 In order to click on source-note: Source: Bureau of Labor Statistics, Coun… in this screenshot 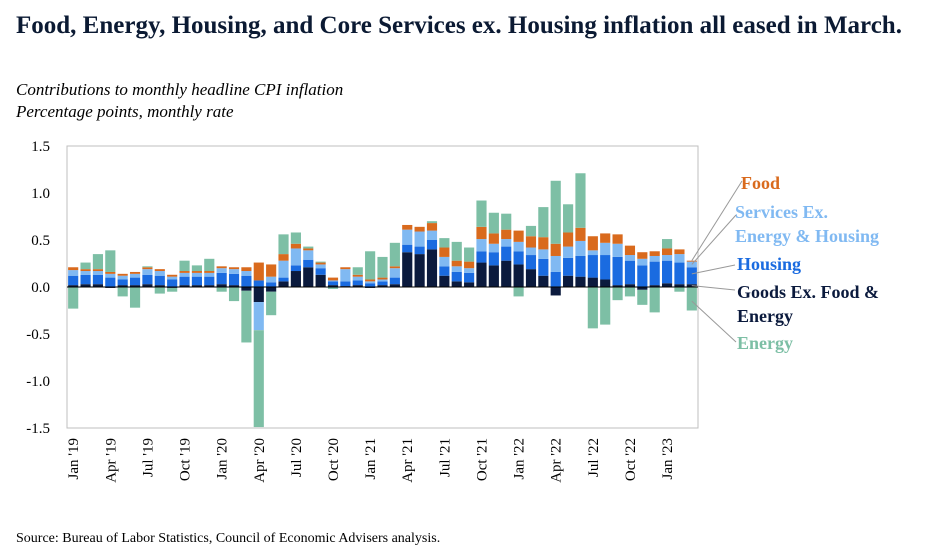, I will do `click(228, 538)`.